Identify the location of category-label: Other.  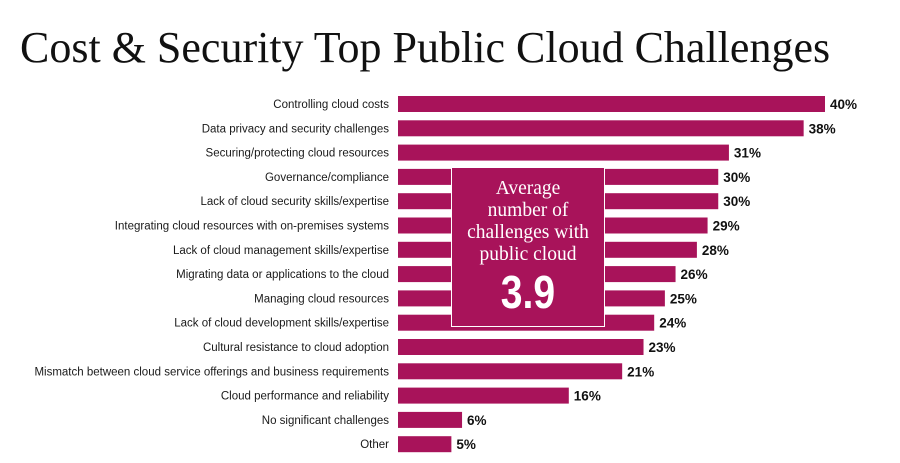
(374, 445).